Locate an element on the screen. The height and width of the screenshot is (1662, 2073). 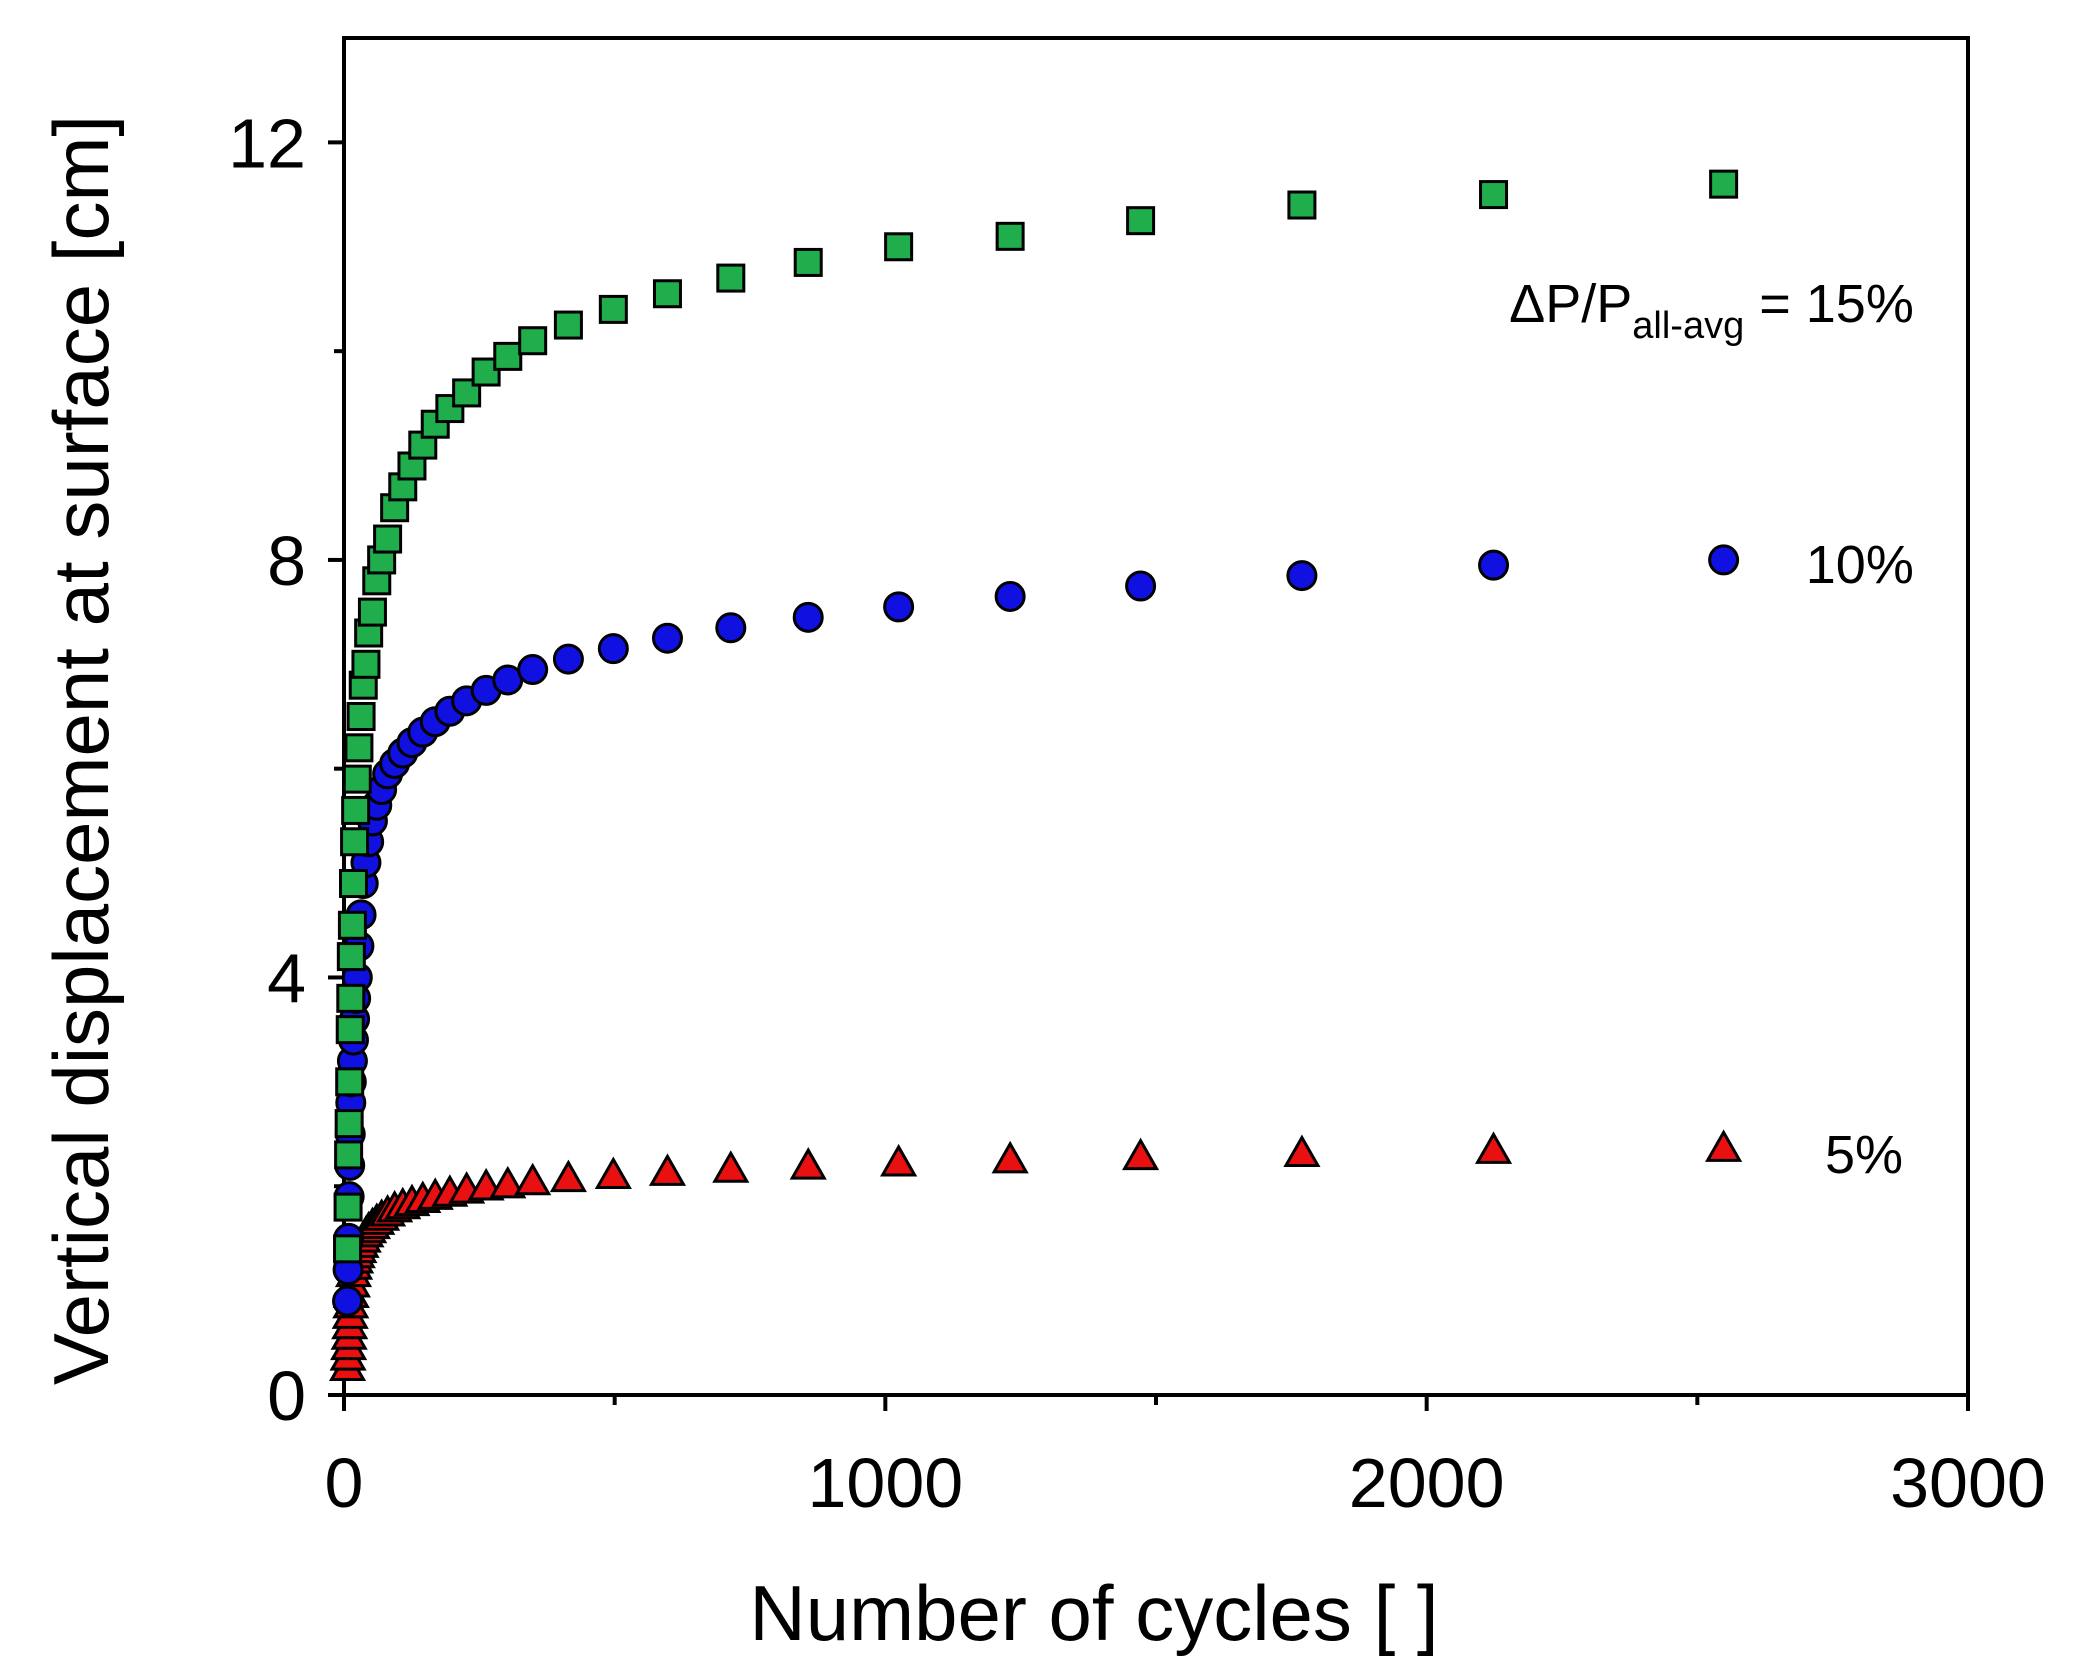
annotation-15pct-tail: = 15% is located at coordinates (1829, 304).